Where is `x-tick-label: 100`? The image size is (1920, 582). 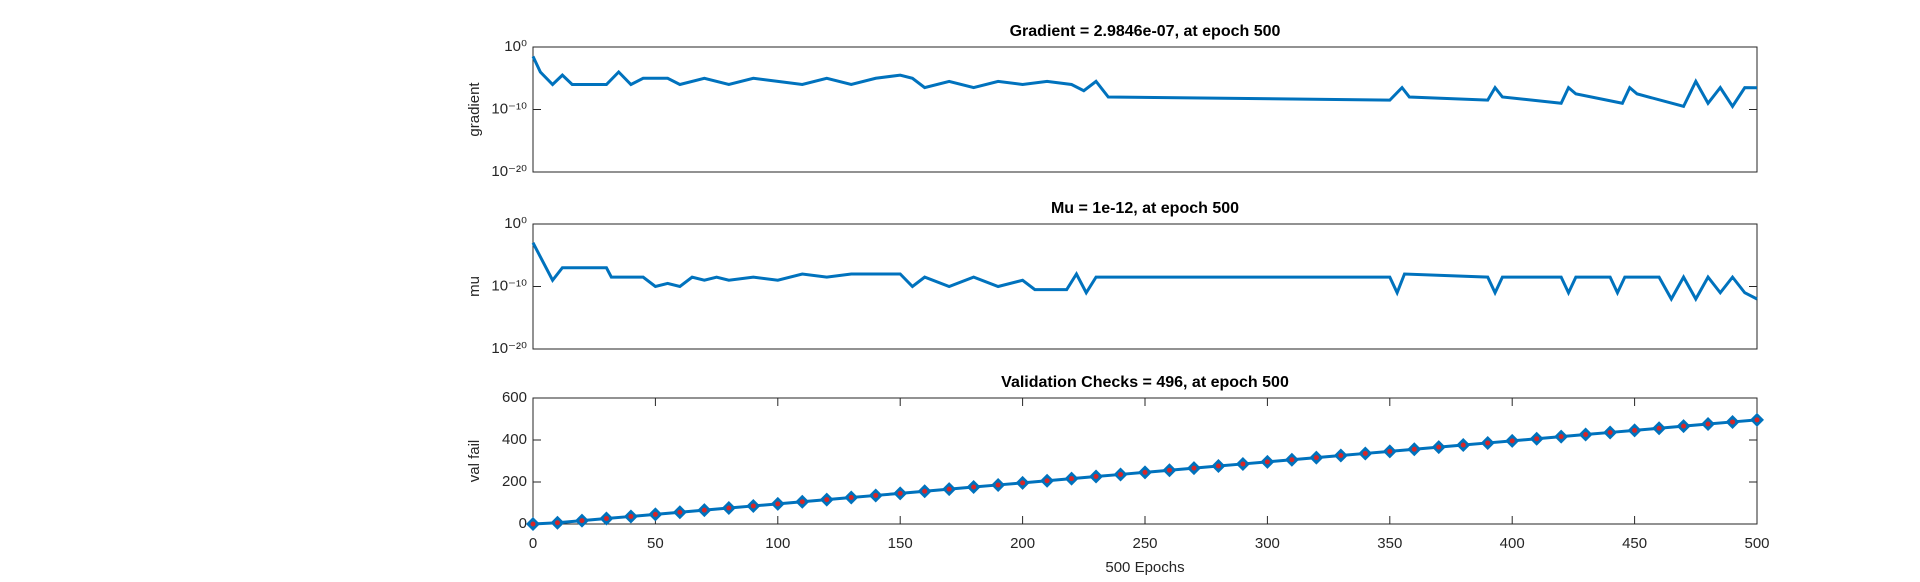 x-tick-label: 100 is located at coordinates (777, 543).